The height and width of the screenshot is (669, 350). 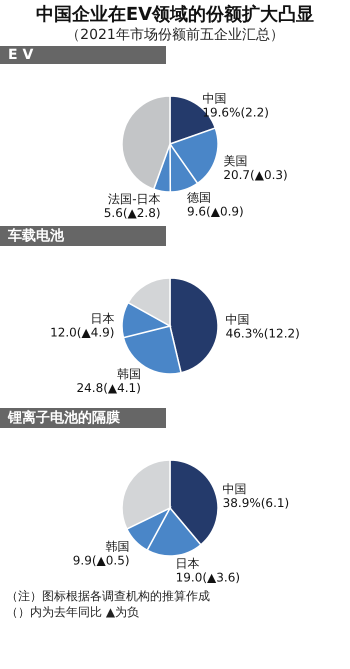 I want to click on text: 中国企业在EV领域的份额扩大凸显, so click(x=175, y=14).